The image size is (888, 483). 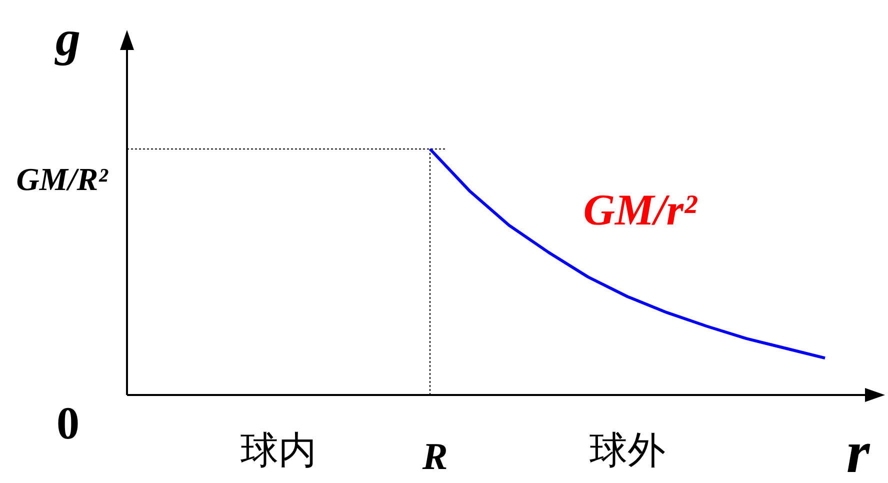 I want to click on text: 球内, so click(x=278, y=450).